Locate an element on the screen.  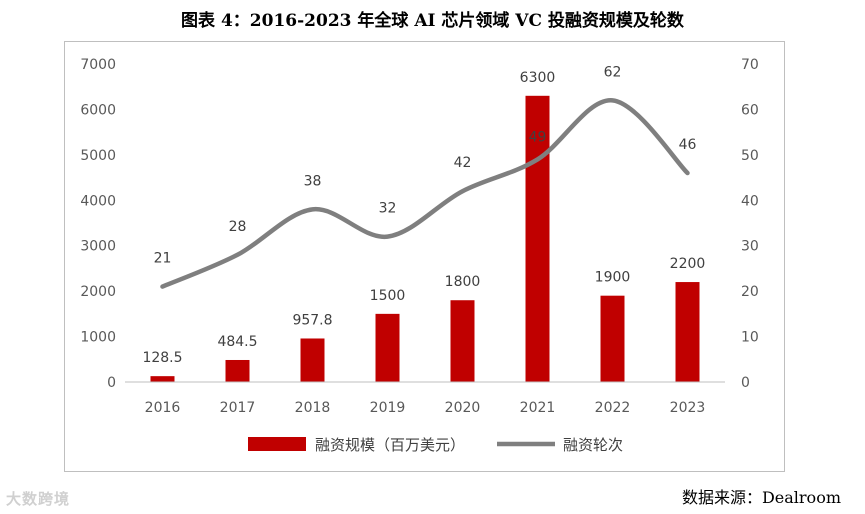
line-data-label: 38 is located at coordinates (313, 181).